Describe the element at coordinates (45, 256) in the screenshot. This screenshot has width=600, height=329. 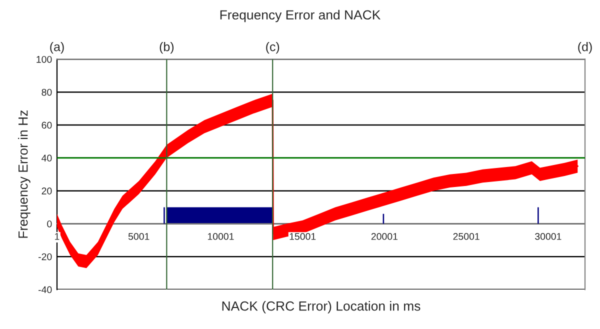
I see `y-tick-label: -20` at that location.